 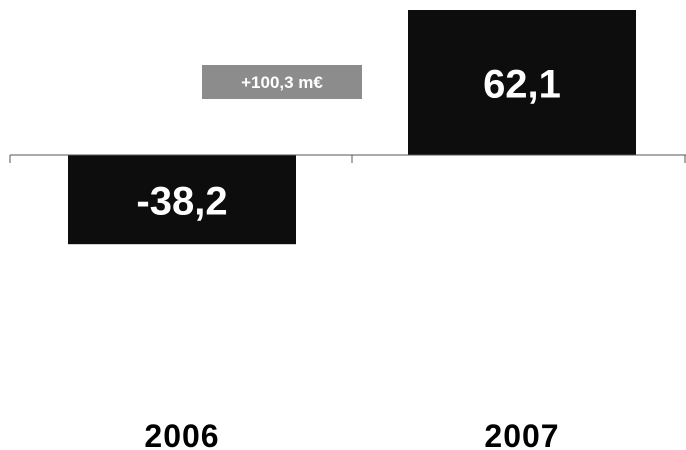 What do you see at coordinates (181, 434) in the screenshot?
I see `category-label-2006: 2006` at bounding box center [181, 434].